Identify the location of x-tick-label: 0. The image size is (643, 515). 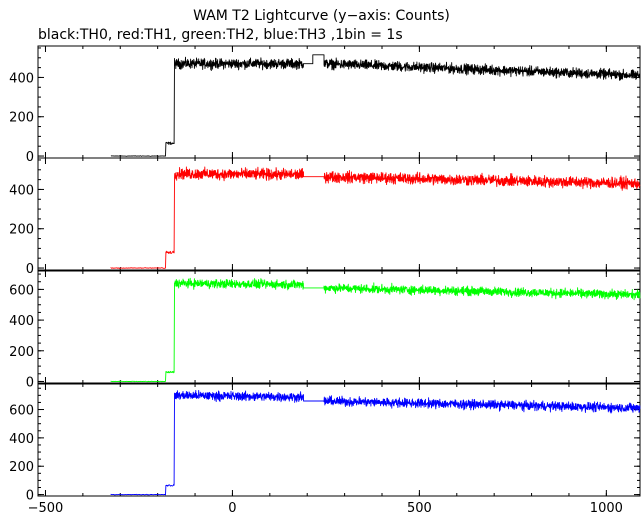
(232, 508).